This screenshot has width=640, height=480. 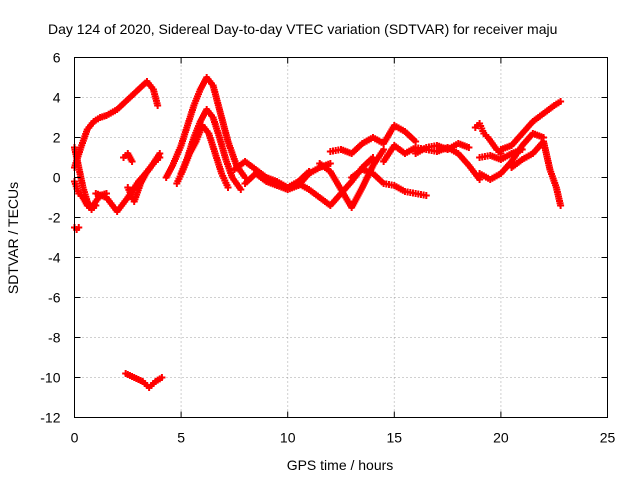 What do you see at coordinates (75, 438) in the screenshot?
I see `x-tick-label: 0` at bounding box center [75, 438].